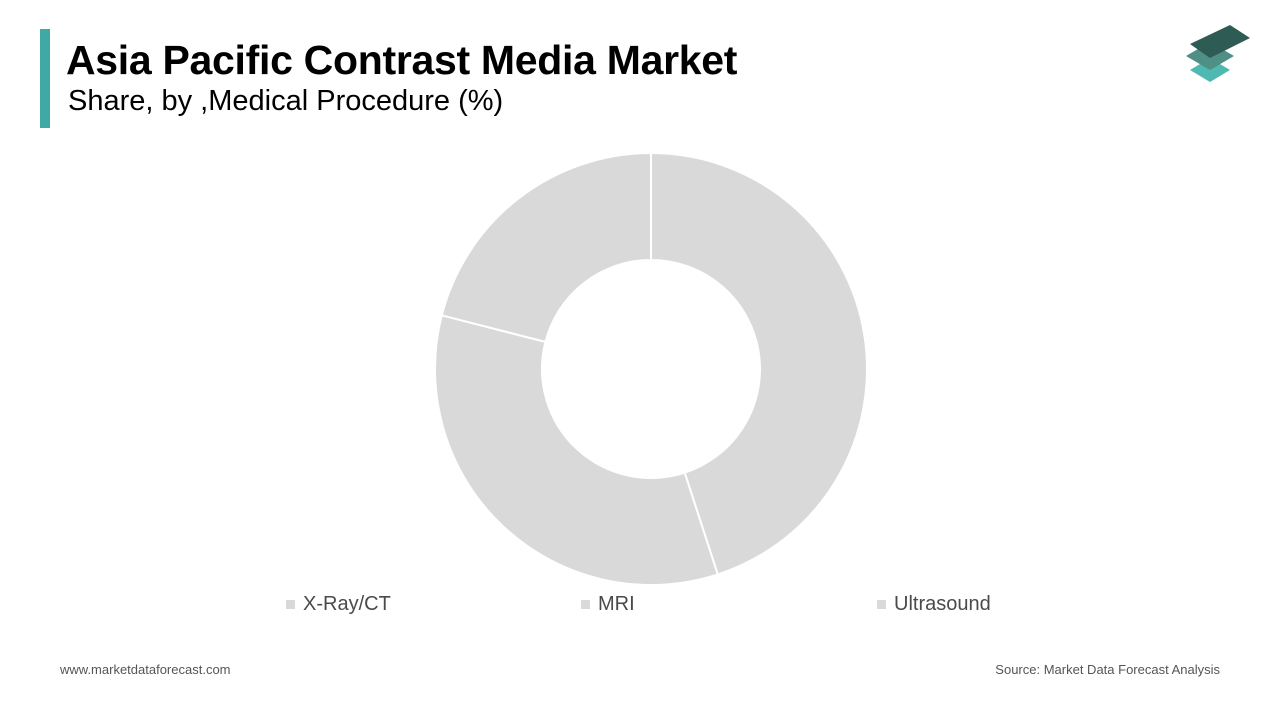 This screenshot has height=720, width=1280. Describe the element at coordinates (1218, 53) in the screenshot. I see `stacked-layers-logo-icon` at that location.